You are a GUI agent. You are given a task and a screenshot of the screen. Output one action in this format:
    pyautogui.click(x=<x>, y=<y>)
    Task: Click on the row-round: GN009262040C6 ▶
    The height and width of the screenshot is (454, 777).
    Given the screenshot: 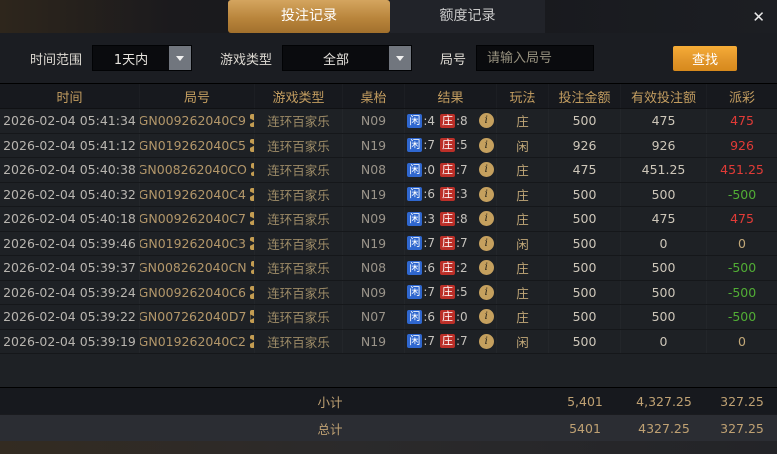 What is the action you would take?
    pyautogui.click(x=197, y=293)
    